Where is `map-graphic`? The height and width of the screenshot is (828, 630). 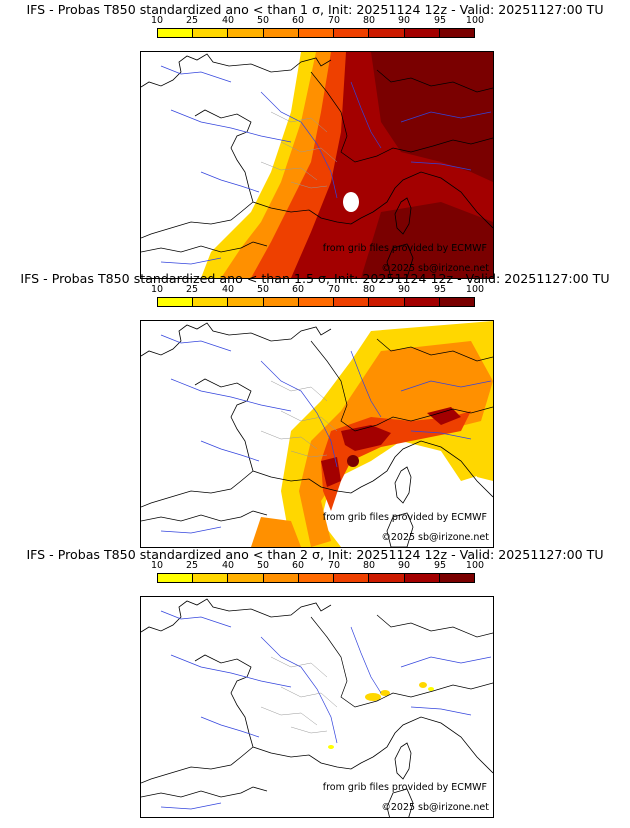 map-graphic is located at coordinates (317, 707).